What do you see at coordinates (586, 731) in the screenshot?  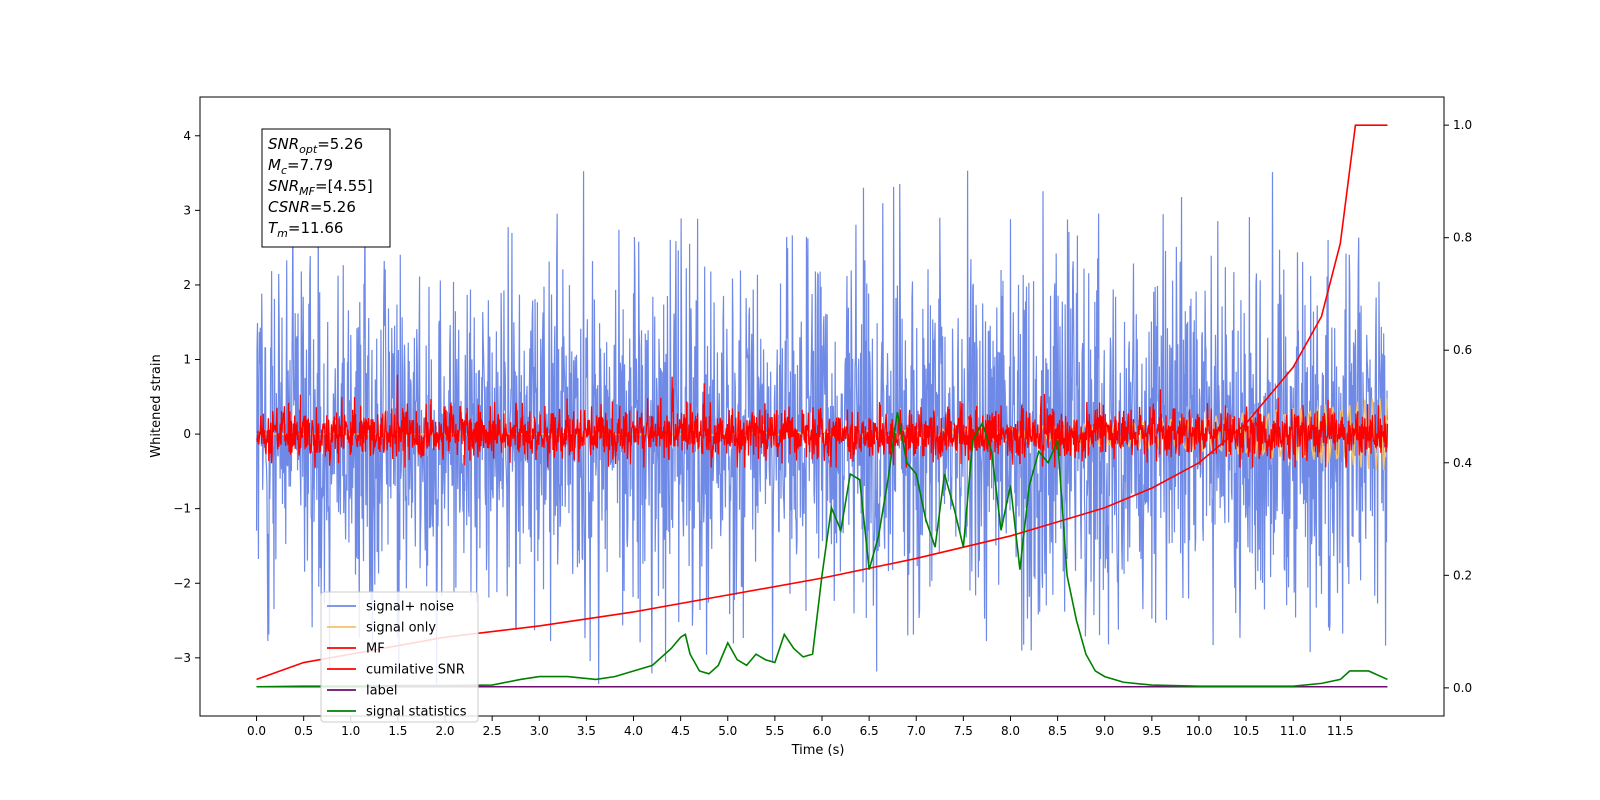 I see `x-tick-label: 3.5` at bounding box center [586, 731].